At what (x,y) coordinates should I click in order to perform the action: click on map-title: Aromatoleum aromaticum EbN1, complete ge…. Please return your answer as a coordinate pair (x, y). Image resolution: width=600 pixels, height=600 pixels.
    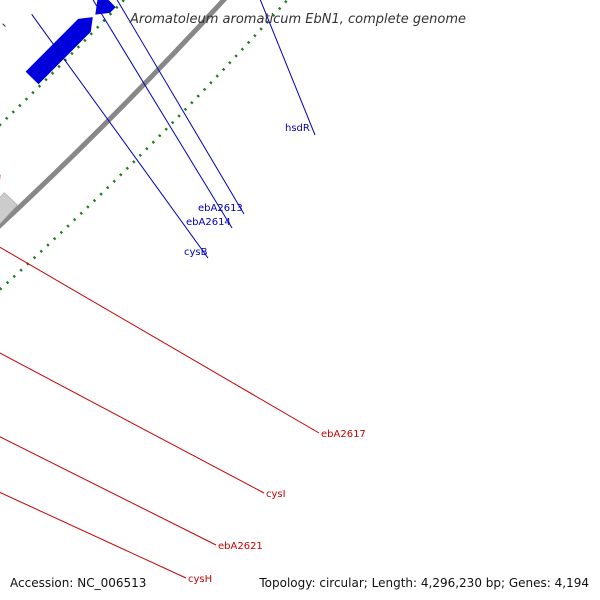
    Looking at the image, I should click on (297, 19).